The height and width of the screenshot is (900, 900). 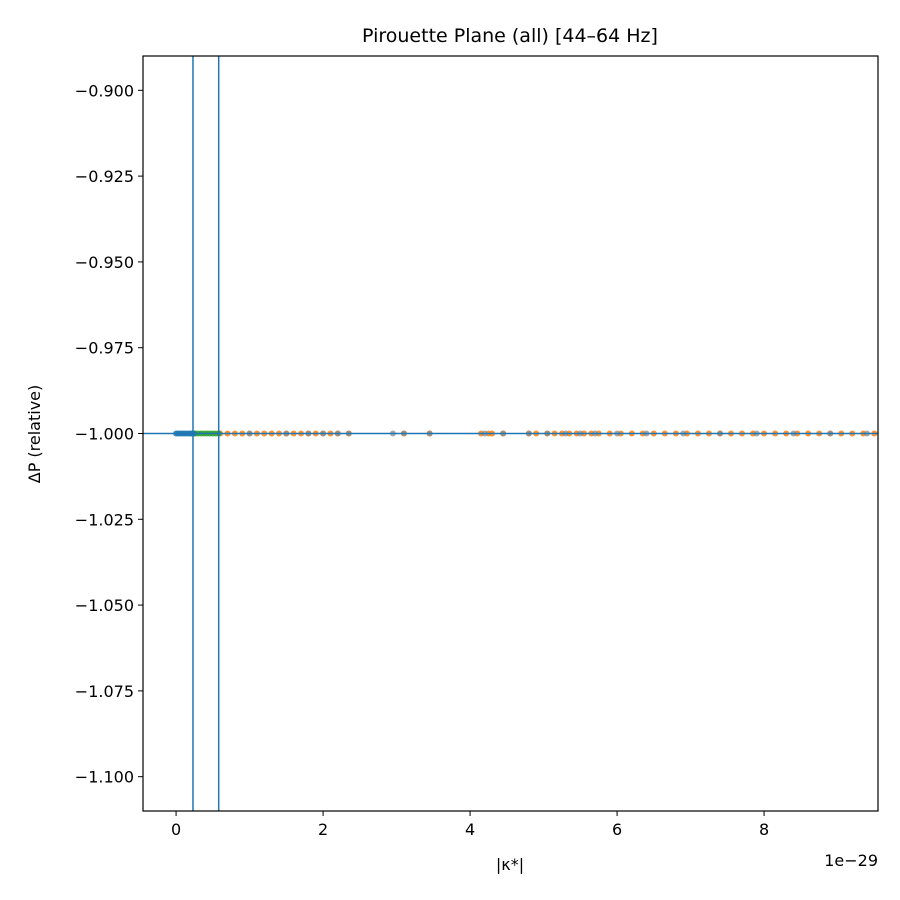 What do you see at coordinates (617, 829) in the screenshot?
I see `x-tick-label: 6` at bounding box center [617, 829].